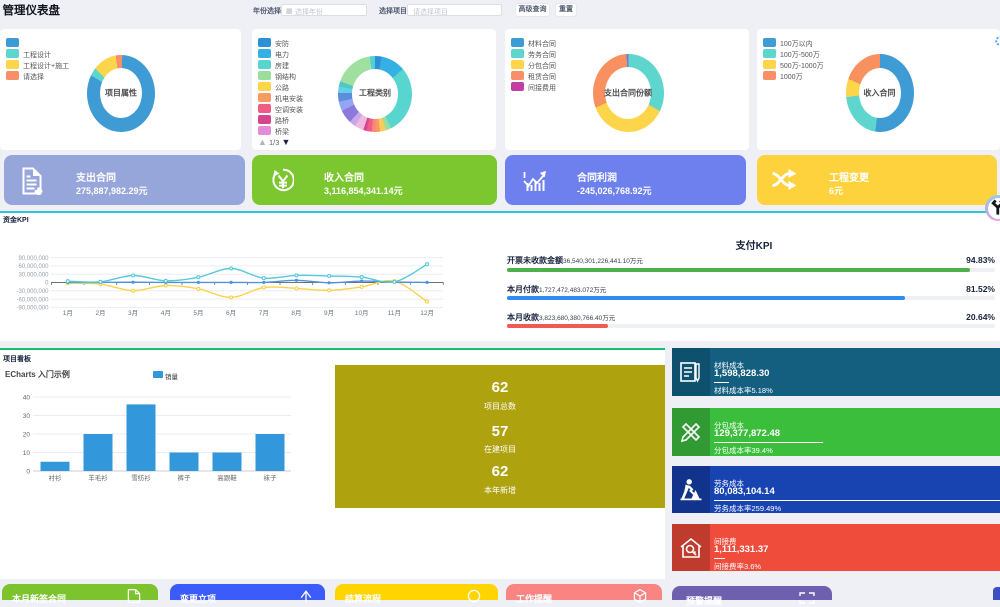 This screenshot has width=1000, height=607. I want to click on svg-text: 高跟鞋, so click(227, 477).